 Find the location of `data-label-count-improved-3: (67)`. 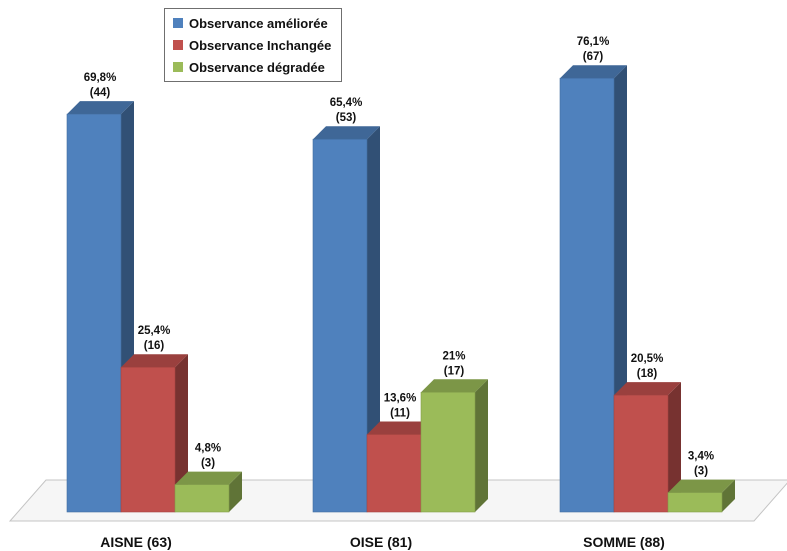

data-label-count-improved-3: (67) is located at coordinates (593, 57).